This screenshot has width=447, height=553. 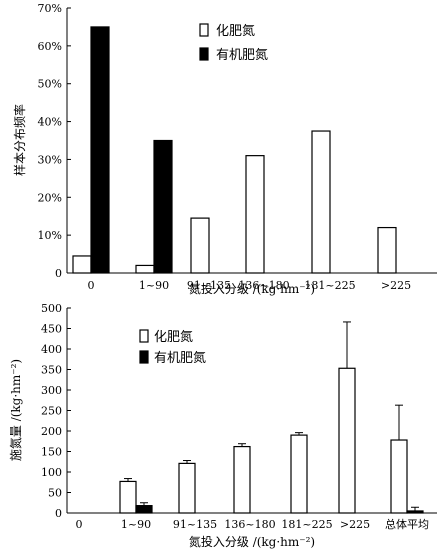 What do you see at coordinates (136, 524) in the screenshot?
I see `bottom-x-tick-label: 1~90` at bounding box center [136, 524].